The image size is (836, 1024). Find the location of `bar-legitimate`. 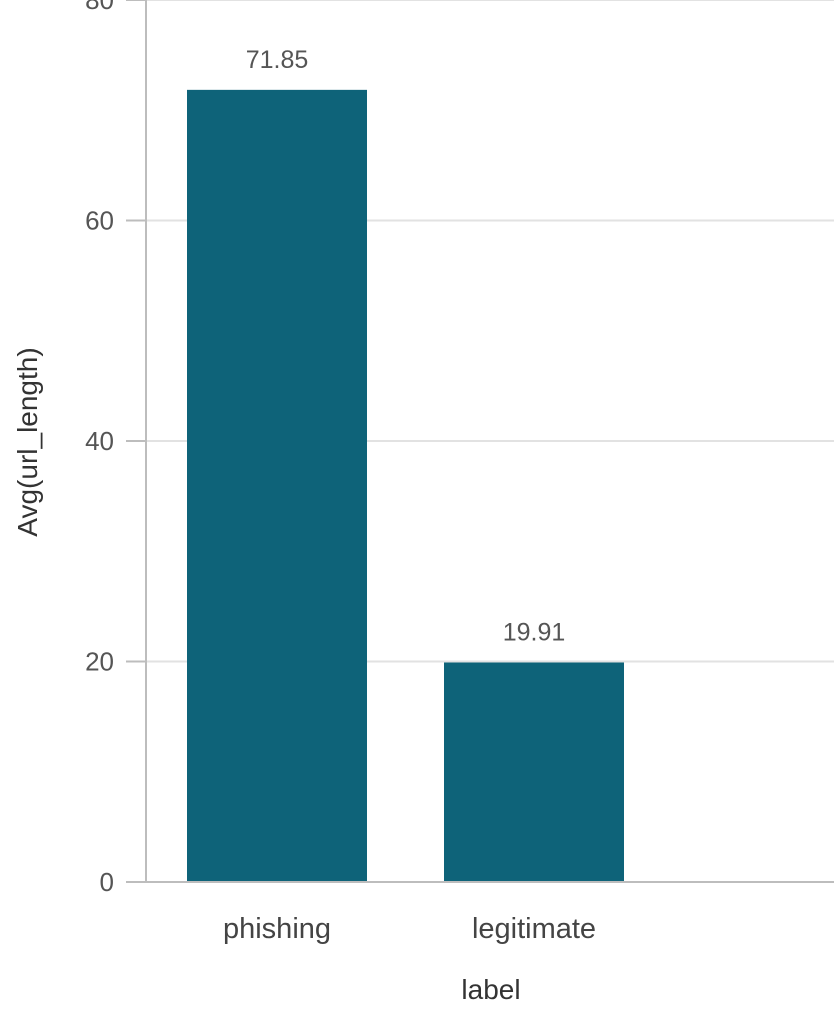

bar-legitimate is located at coordinates (534, 772).